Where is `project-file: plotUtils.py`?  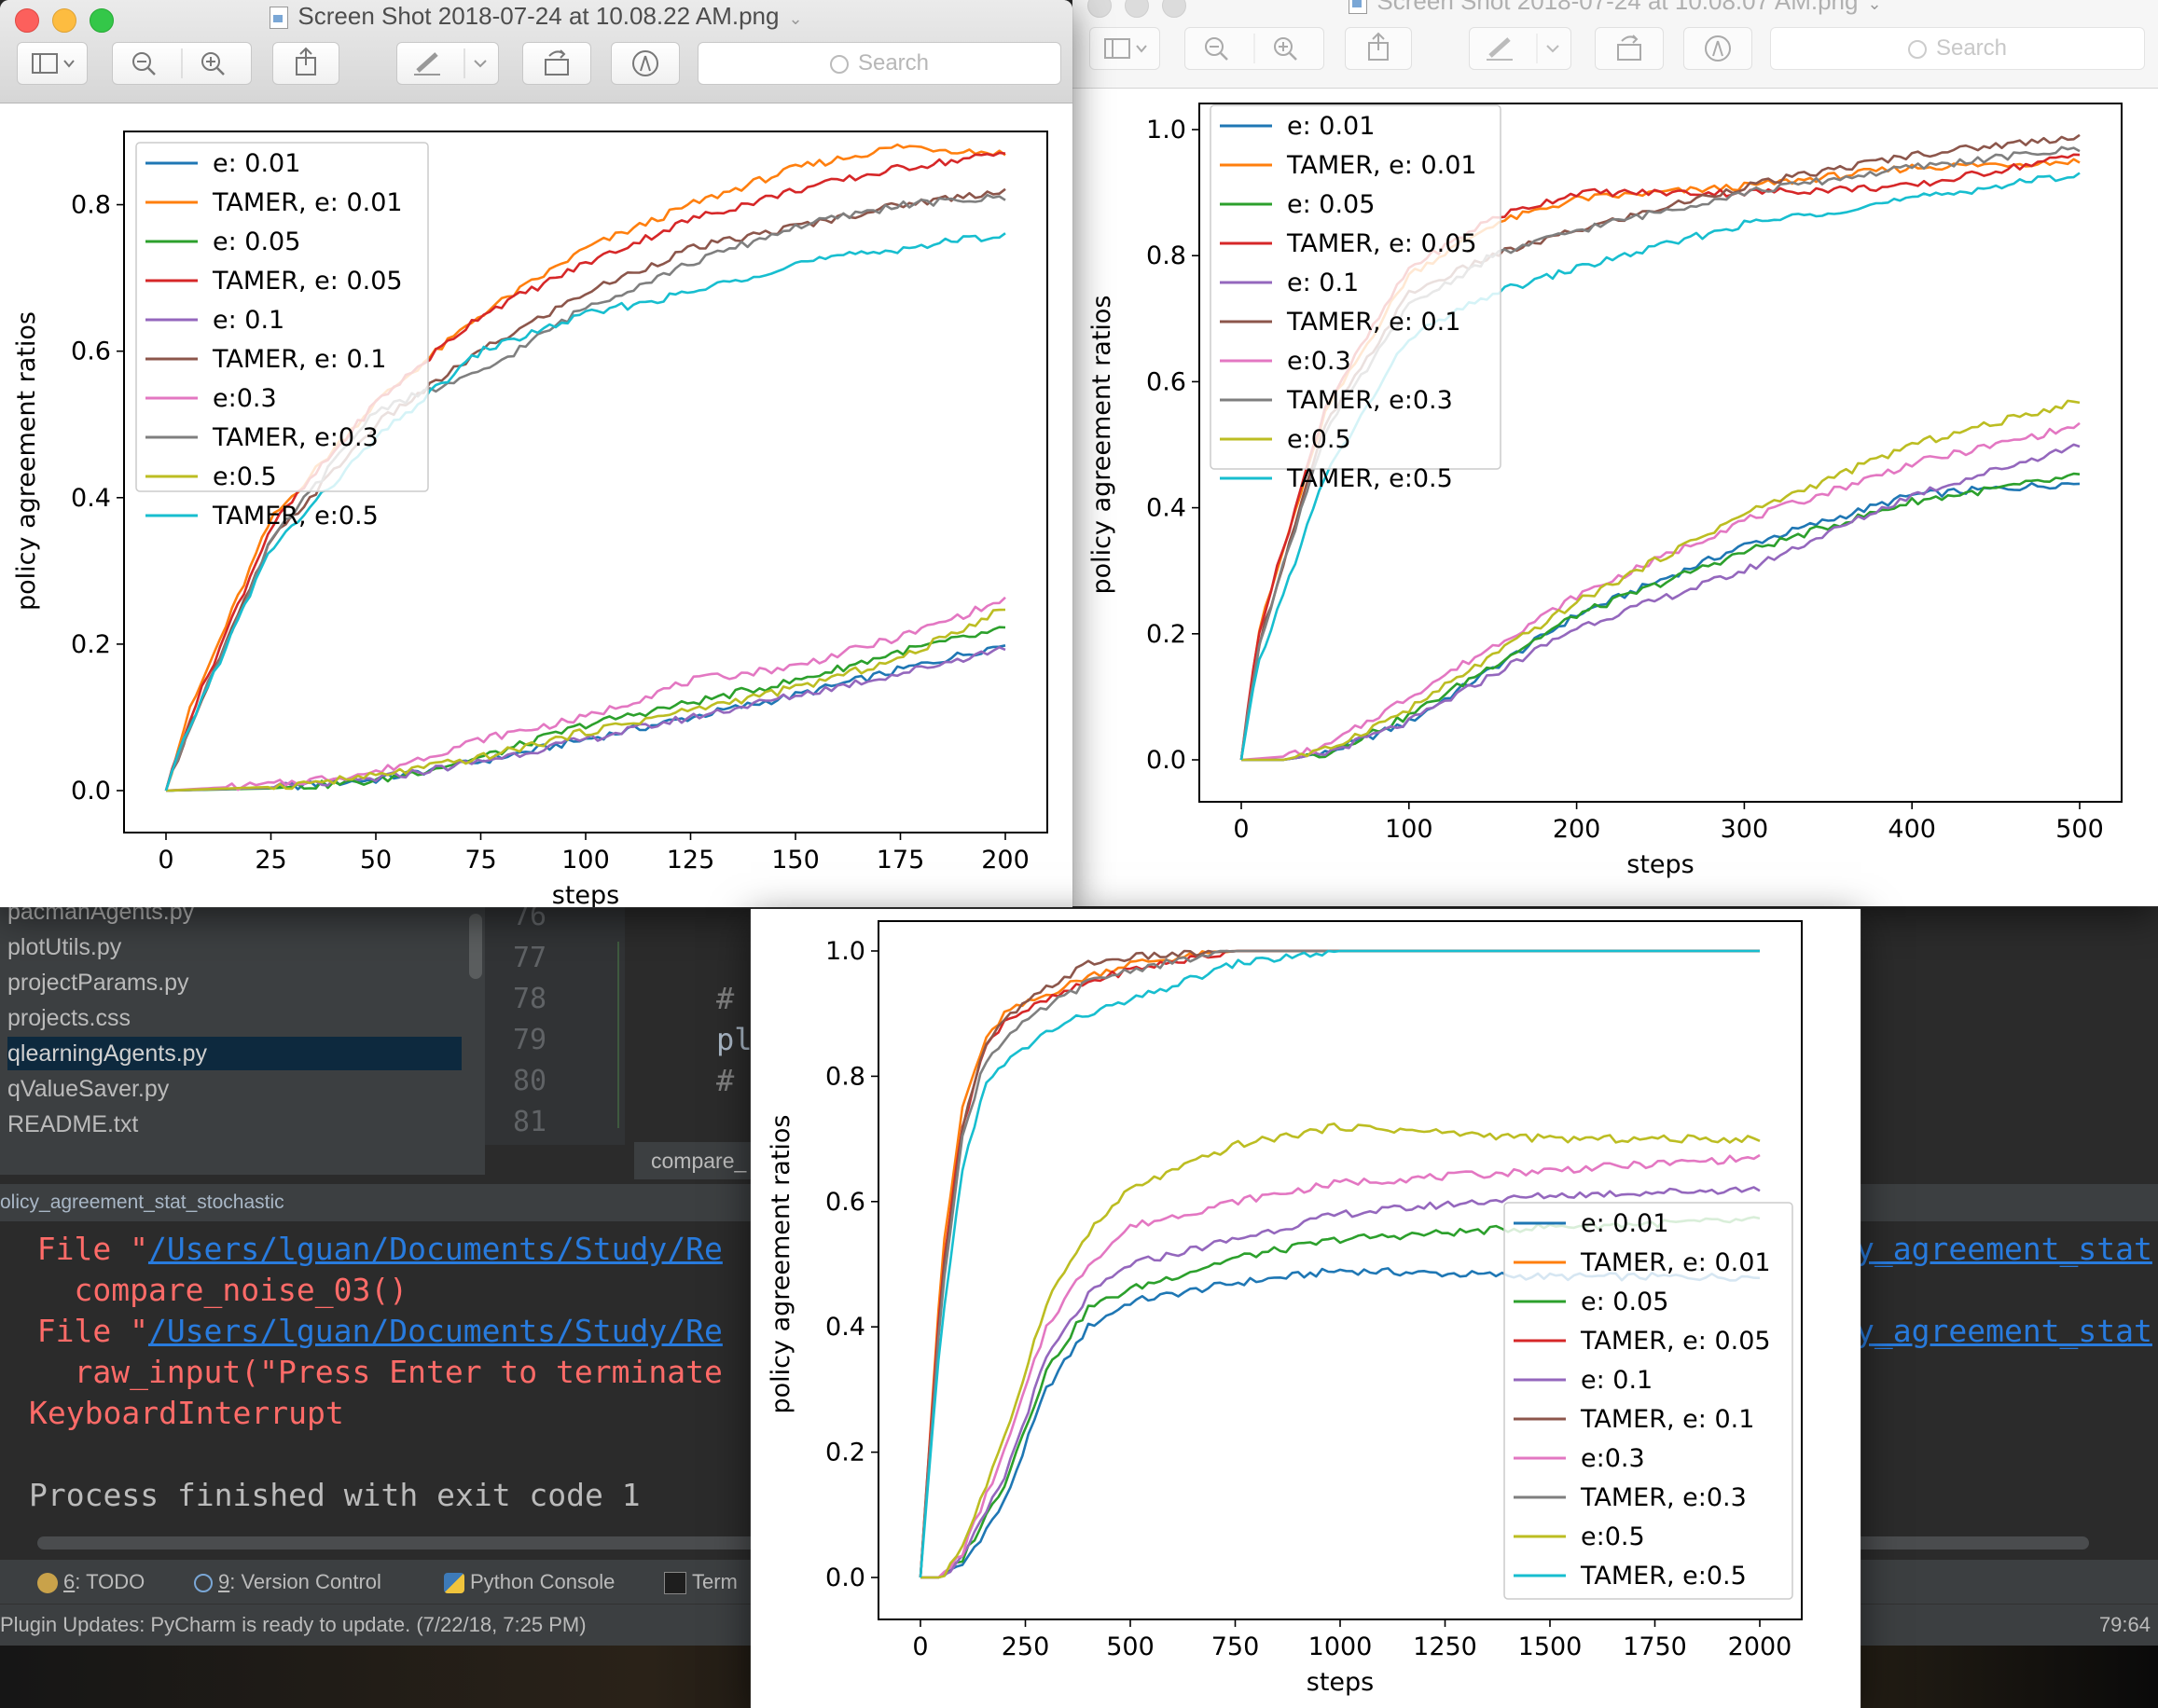 project-file: plotUtils.py is located at coordinates (64, 947).